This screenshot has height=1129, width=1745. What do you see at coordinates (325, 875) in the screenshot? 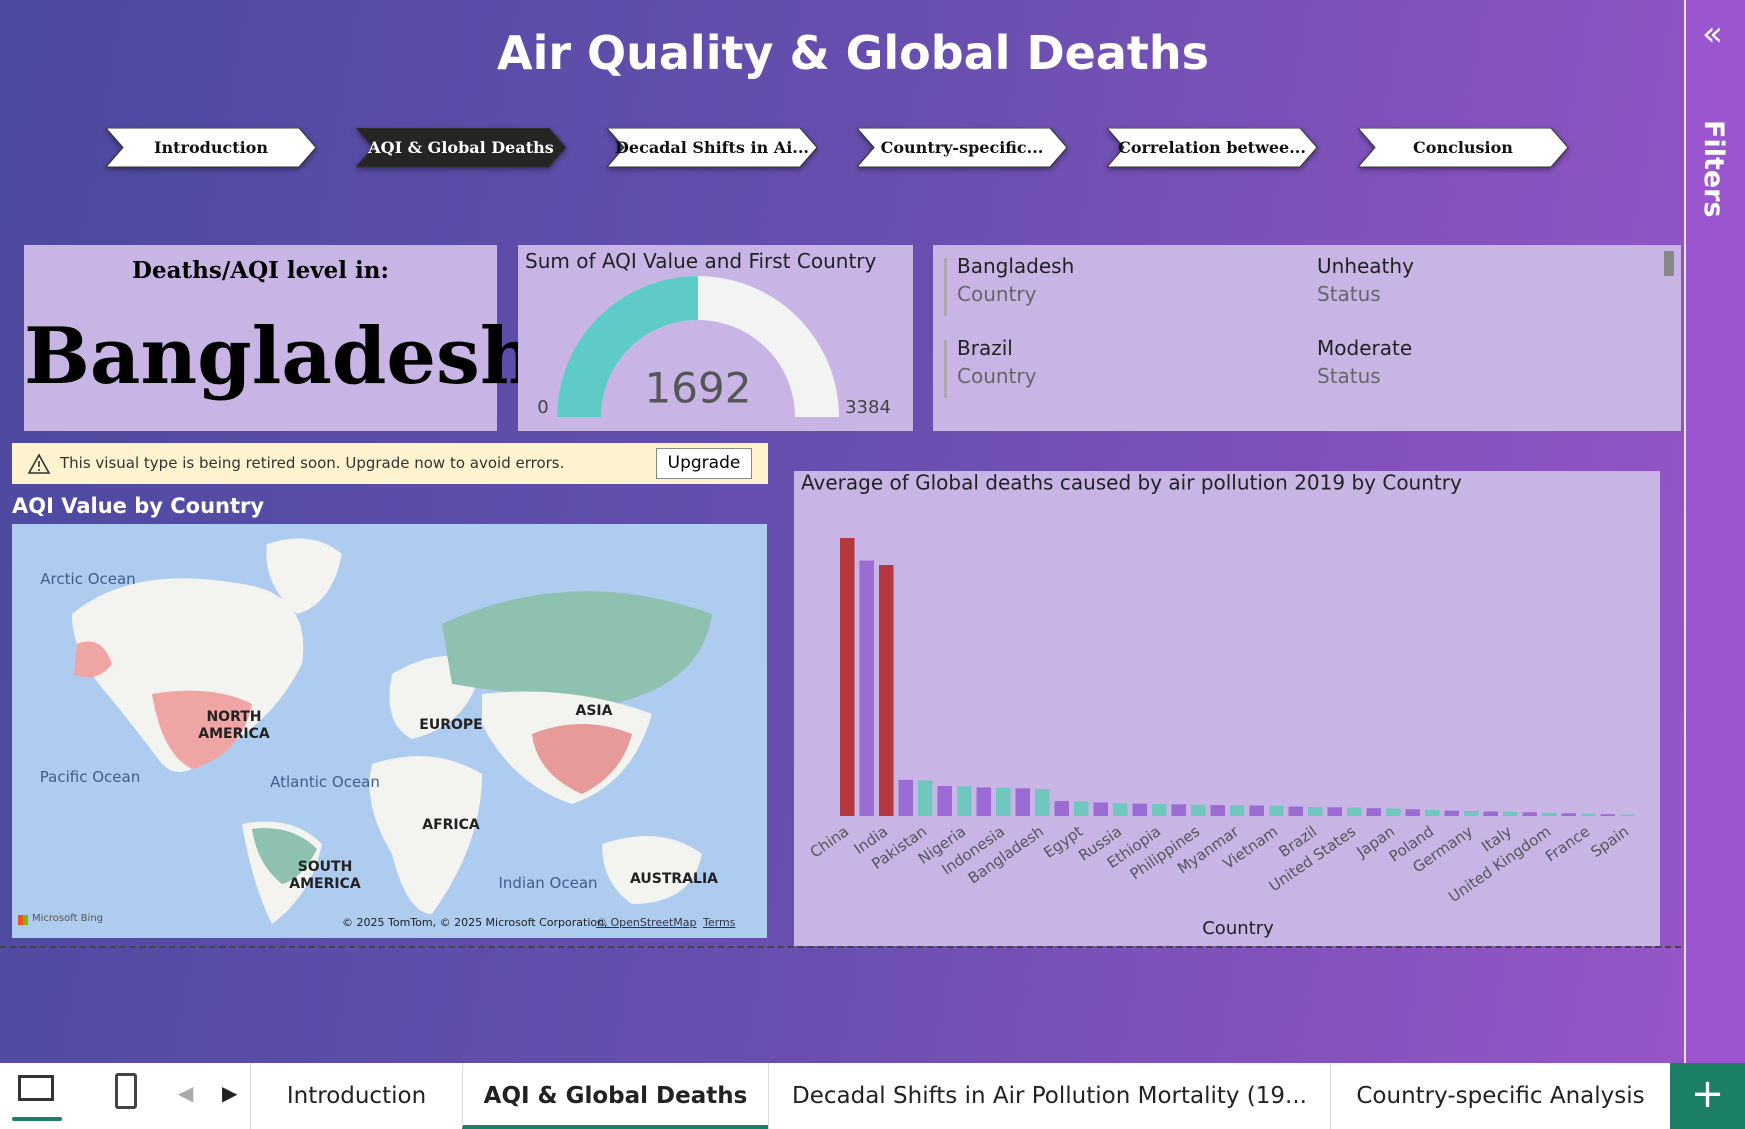
I see `continent-label: SOUTH AMERICA` at bounding box center [325, 875].